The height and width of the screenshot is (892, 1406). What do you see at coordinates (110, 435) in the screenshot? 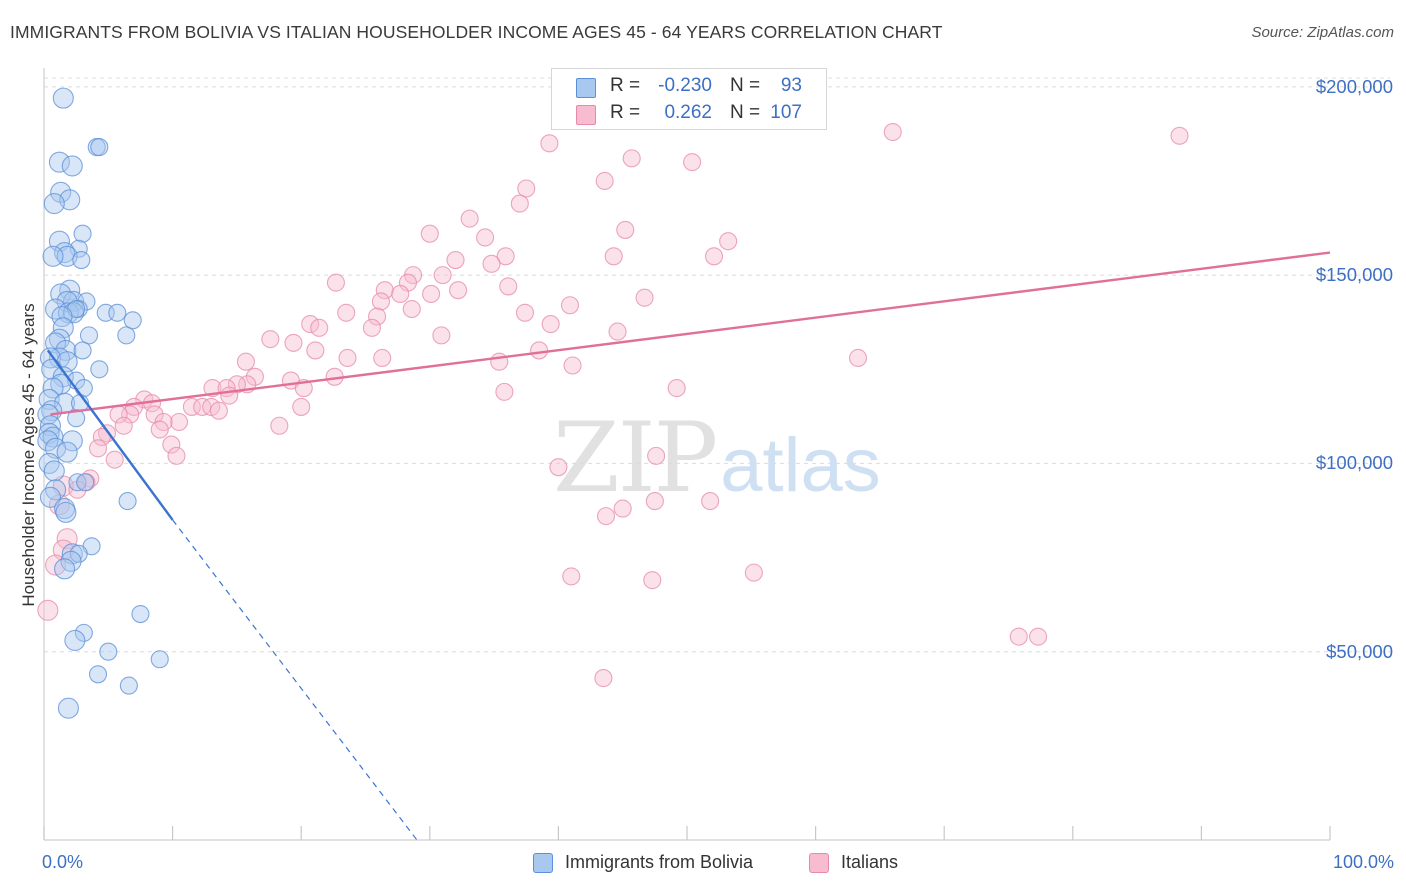
I see `bolivia-trend-line` at bounding box center [110, 435].